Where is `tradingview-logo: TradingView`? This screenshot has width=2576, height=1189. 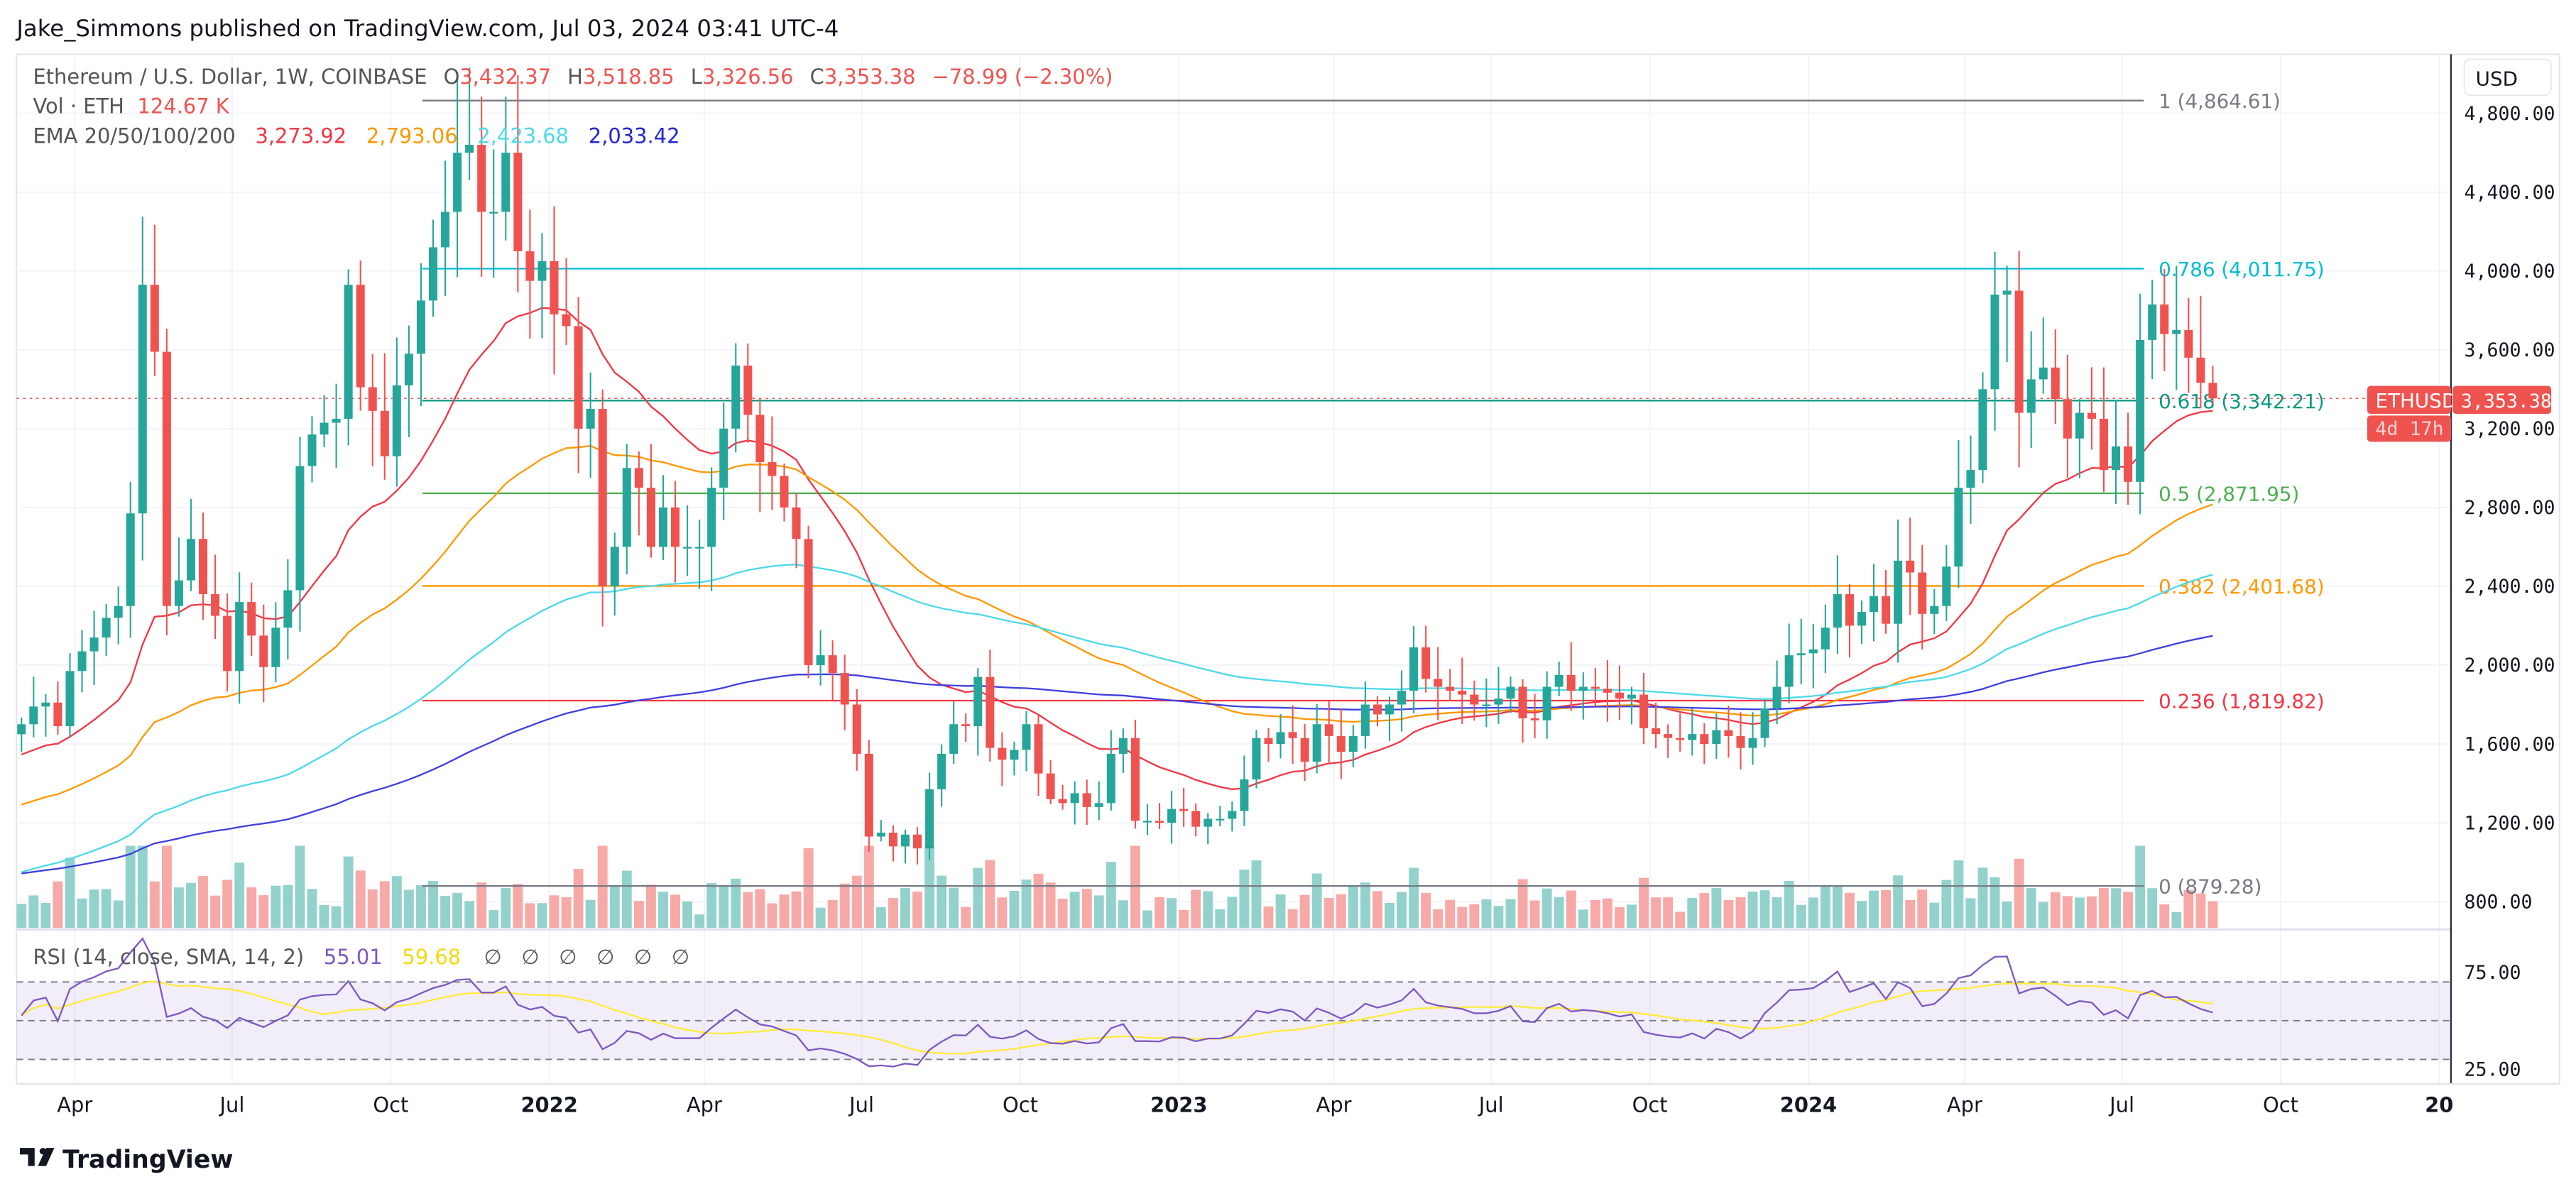
tradingview-logo: TradingView is located at coordinates (126, 1160).